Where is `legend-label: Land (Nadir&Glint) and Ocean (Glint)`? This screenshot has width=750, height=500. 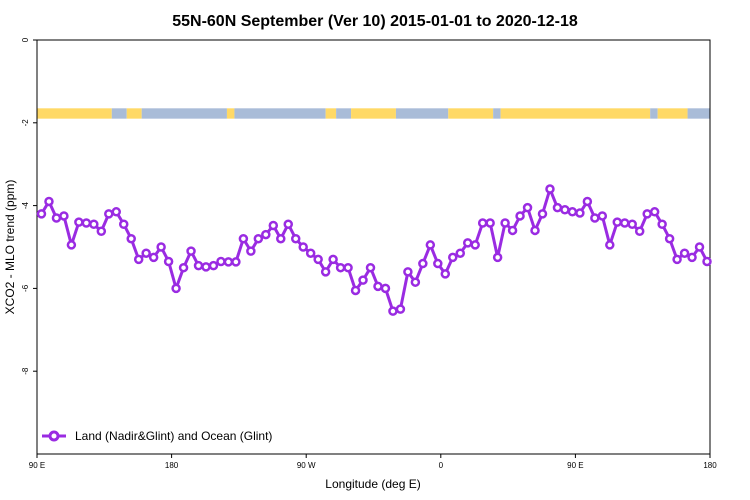
legend-label: Land (Nadir&Glint) and Ocean (Glint) is located at coordinates (173, 436).